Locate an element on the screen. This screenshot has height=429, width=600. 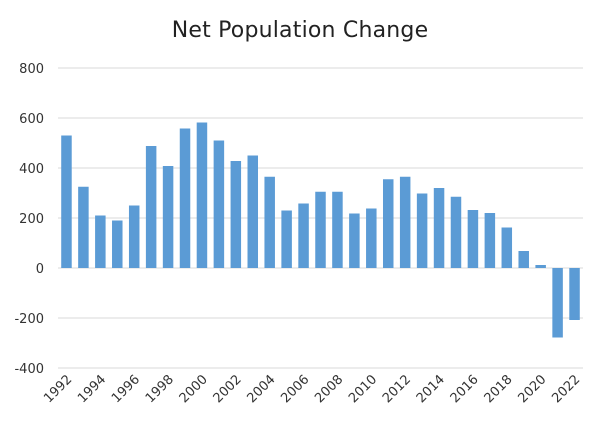
y-tick-label: -200 is located at coordinates (29, 319).